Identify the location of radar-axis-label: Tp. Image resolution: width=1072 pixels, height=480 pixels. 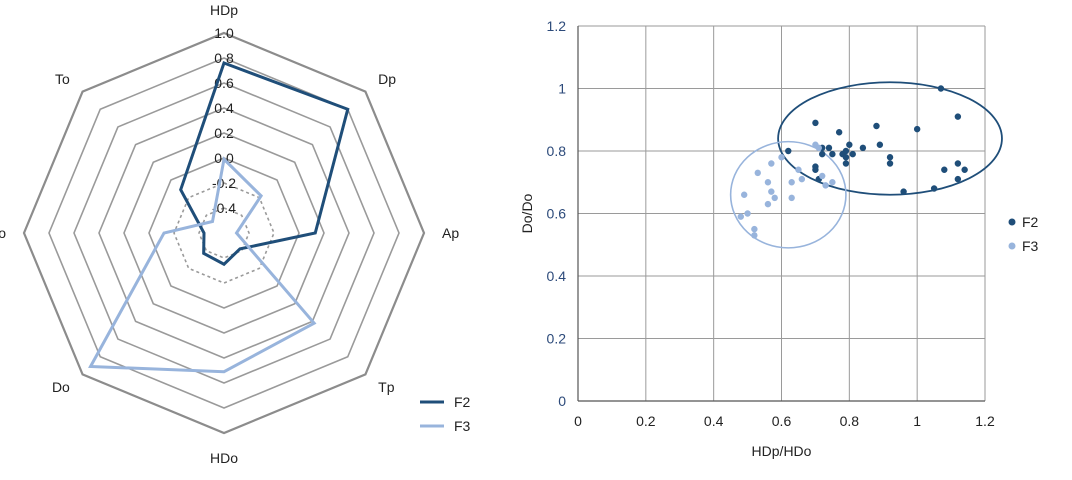
(386, 387).